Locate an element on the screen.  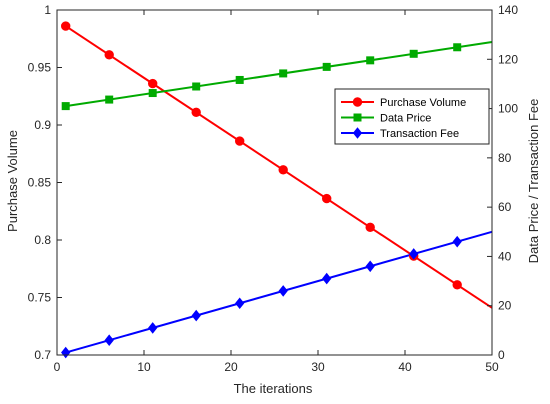
y-left-tick-label: 0.9 is located at coordinates (42, 125).